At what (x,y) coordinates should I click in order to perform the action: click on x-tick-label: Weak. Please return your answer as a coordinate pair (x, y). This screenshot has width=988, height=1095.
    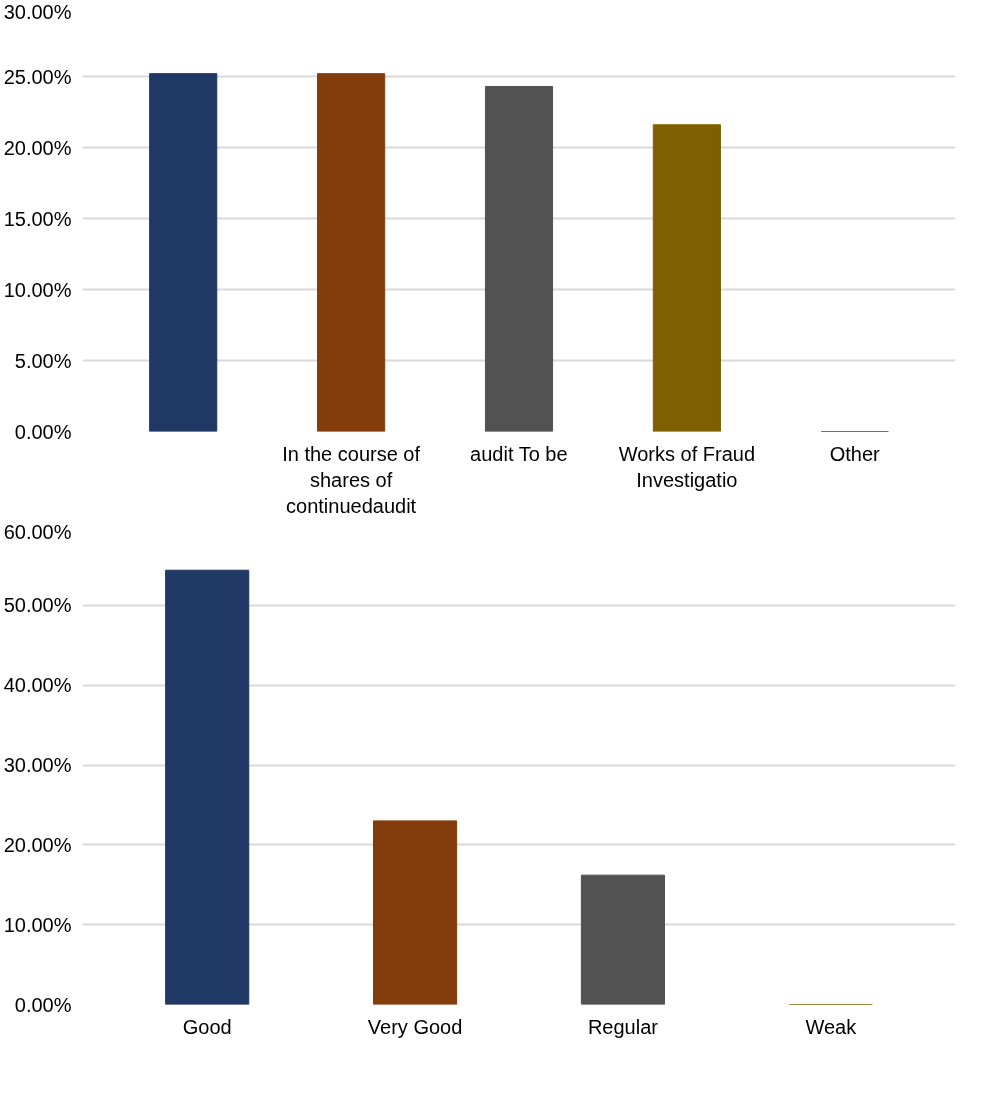
    Looking at the image, I should click on (831, 1026).